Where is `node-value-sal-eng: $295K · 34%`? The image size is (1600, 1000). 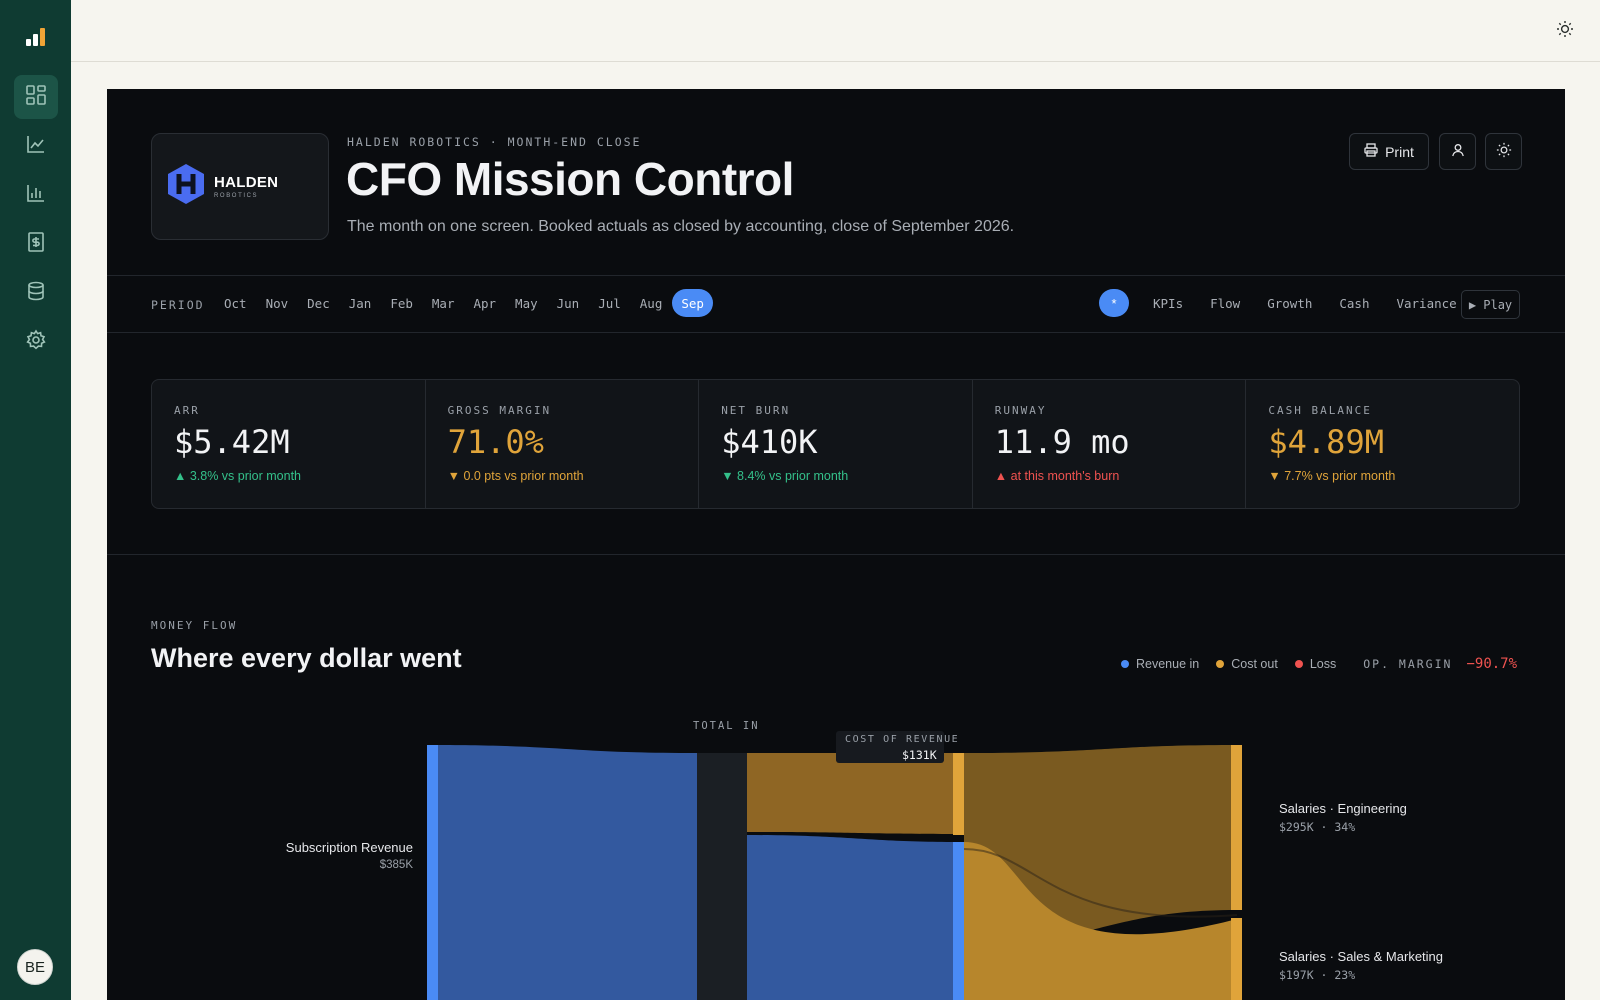
node-value-sal-eng: $295K · 34% is located at coordinates (1317, 827).